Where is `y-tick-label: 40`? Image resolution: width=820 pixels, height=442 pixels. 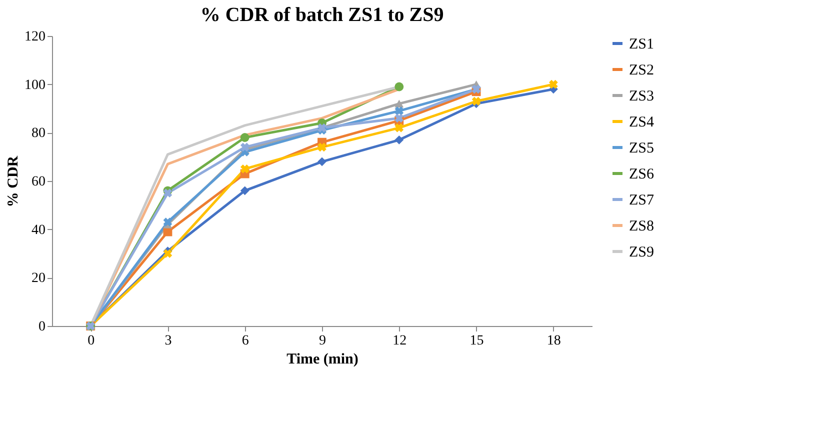
y-tick-label: 40 is located at coordinates (39, 230).